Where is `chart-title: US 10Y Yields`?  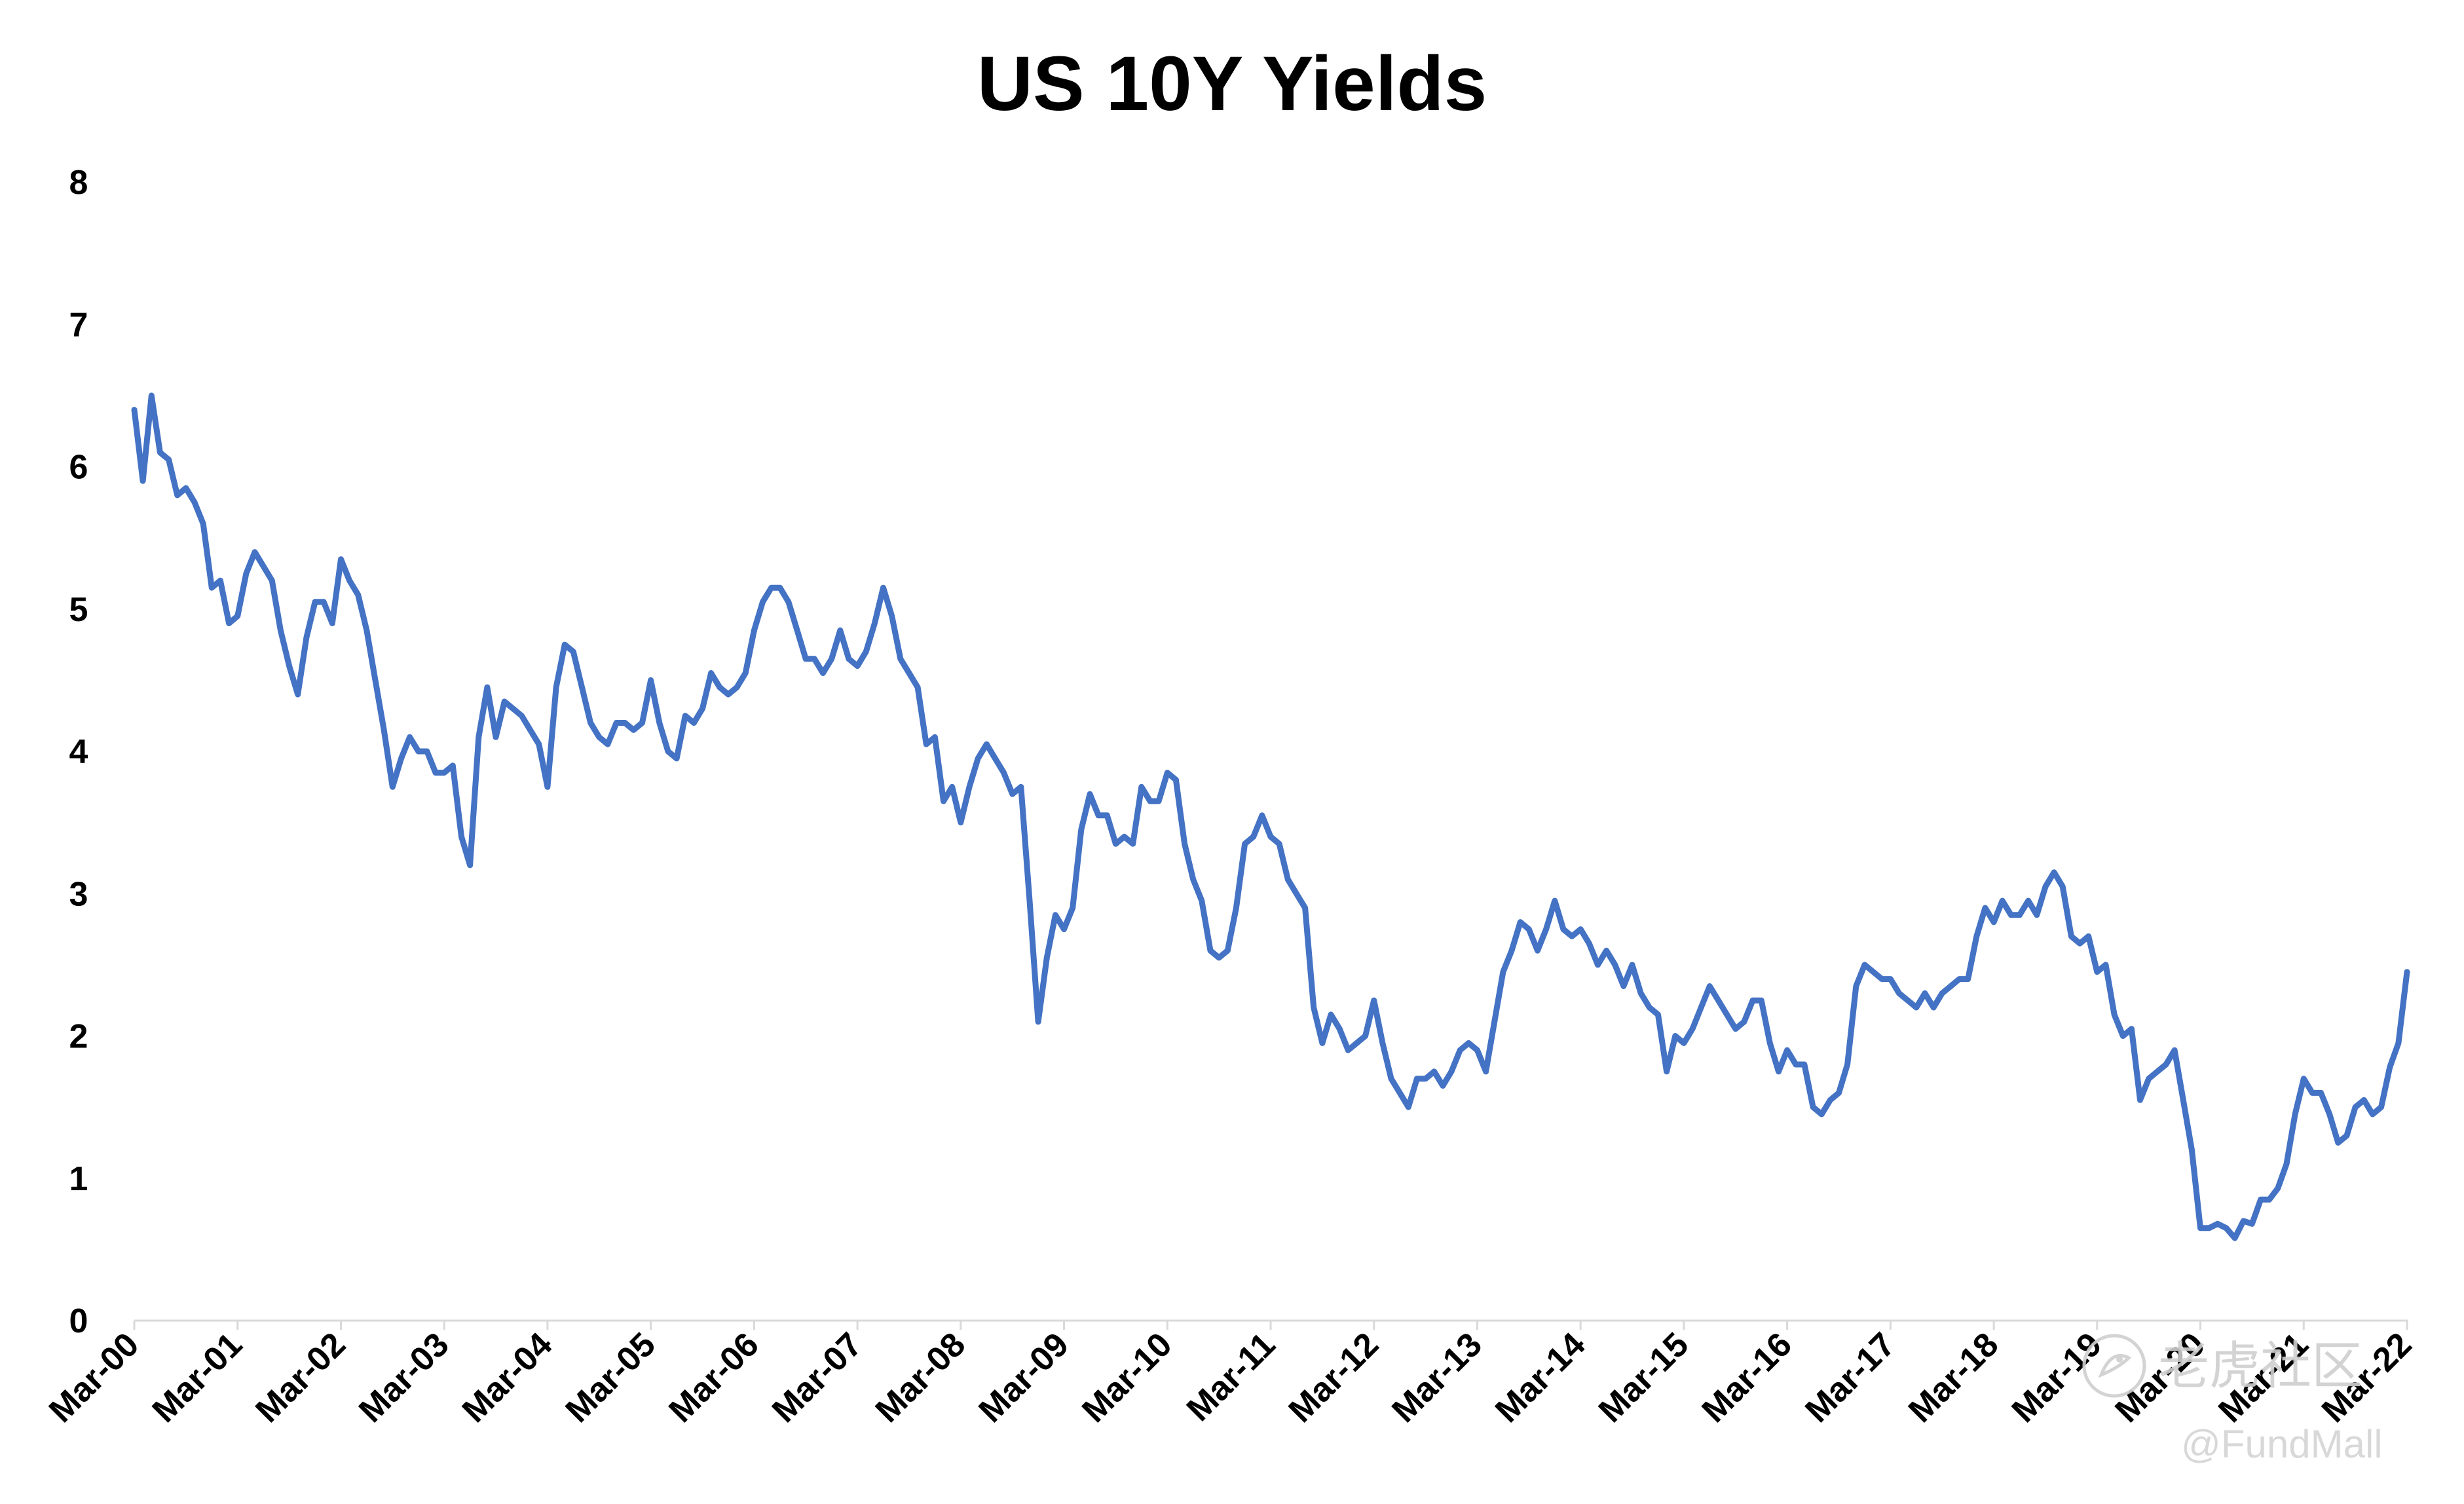 chart-title: US 10Y Yields is located at coordinates (1232, 84).